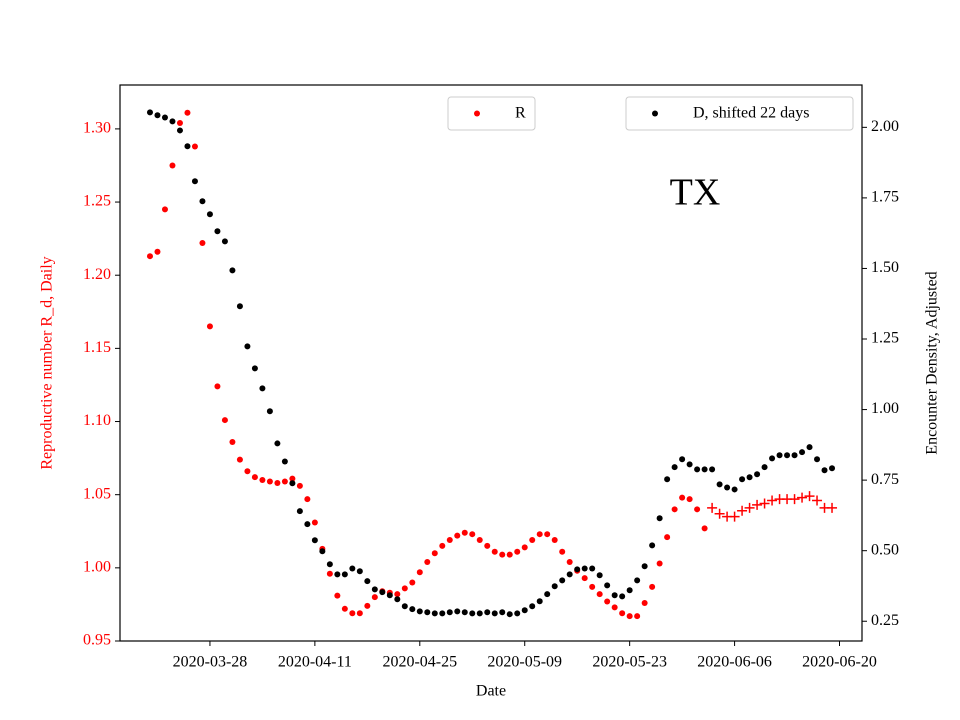 This screenshot has height=720, width=960. I want to click on x-axis-label: Date, so click(491, 691).